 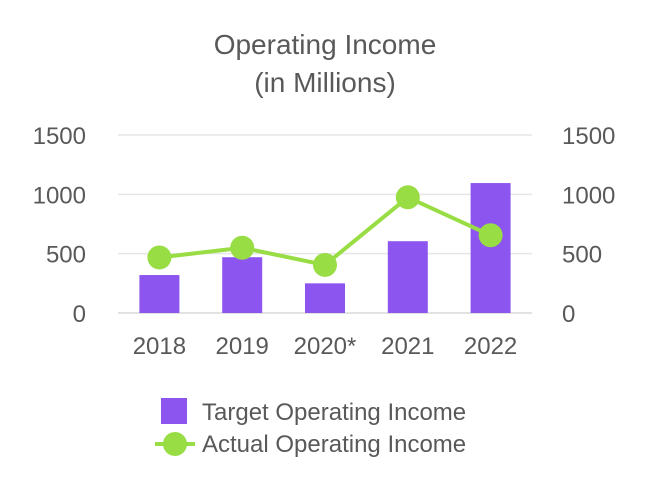 What do you see at coordinates (490, 346) in the screenshot?
I see `x-tick-label: 2022` at bounding box center [490, 346].